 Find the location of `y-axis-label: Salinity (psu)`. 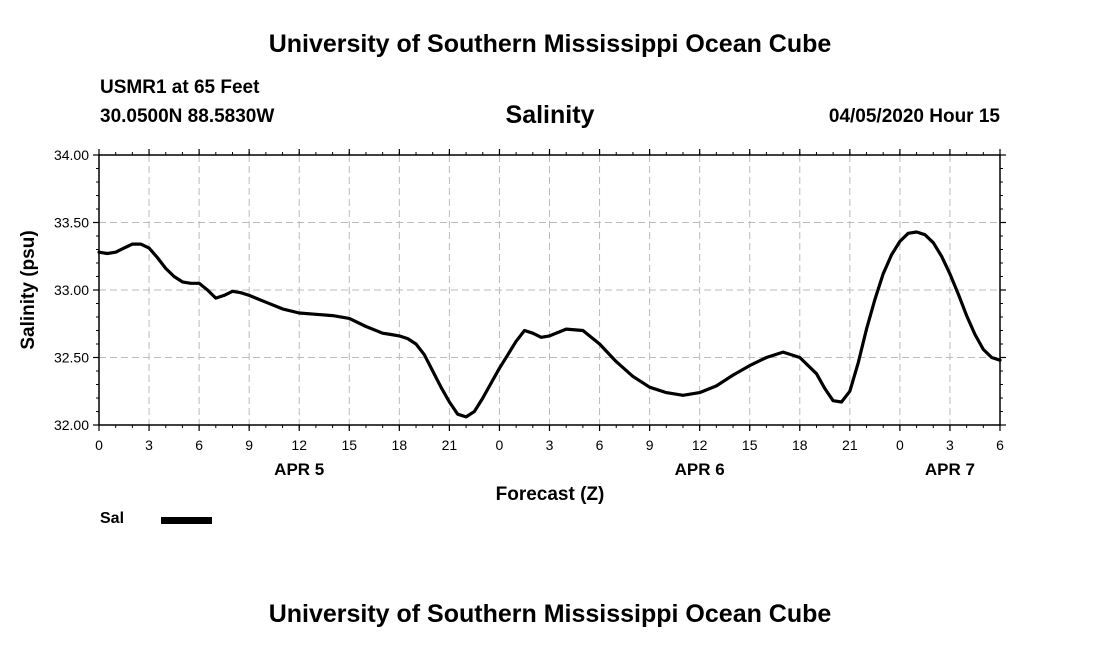

y-axis-label: Salinity (psu) is located at coordinates (28, 289).